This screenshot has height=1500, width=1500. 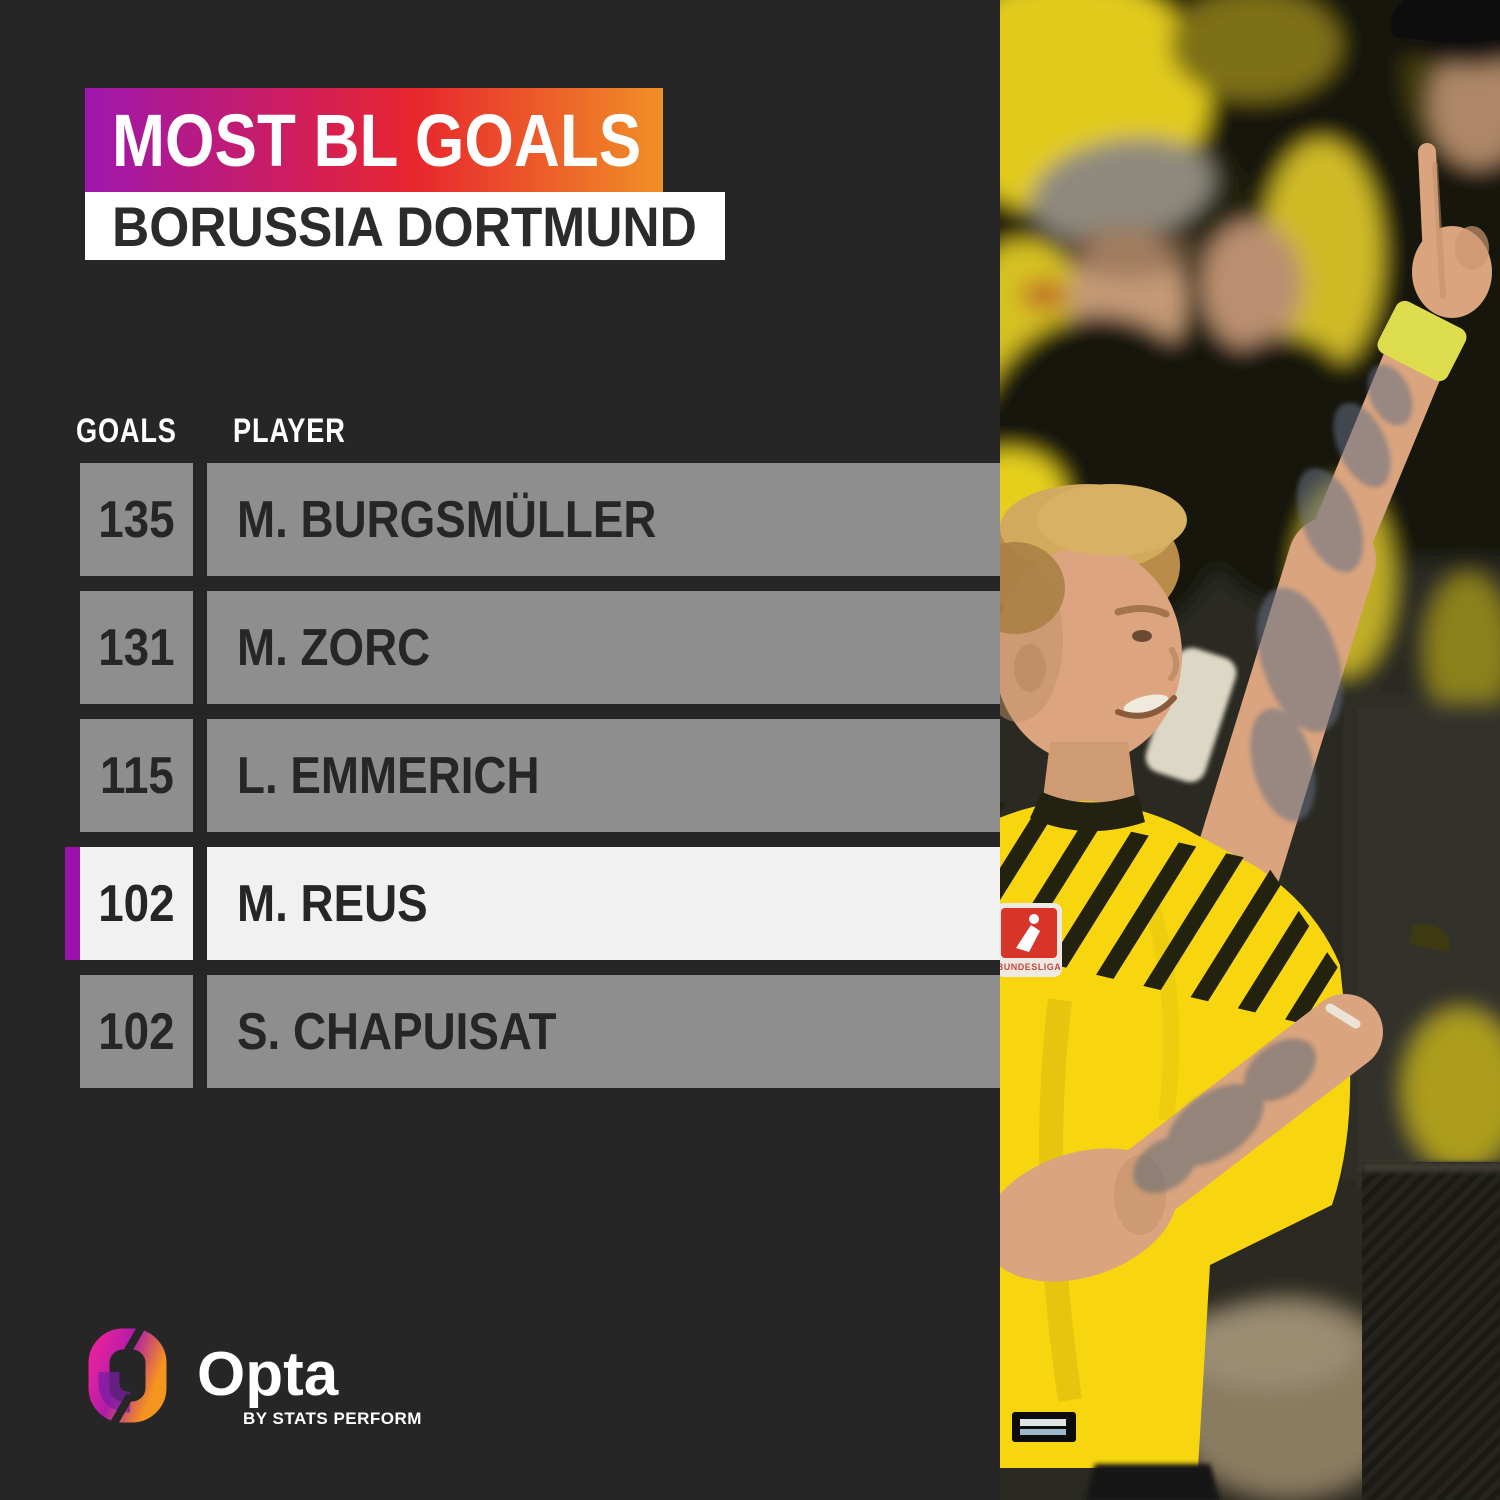 I want to click on player-name: M. REUS, so click(x=332, y=903).